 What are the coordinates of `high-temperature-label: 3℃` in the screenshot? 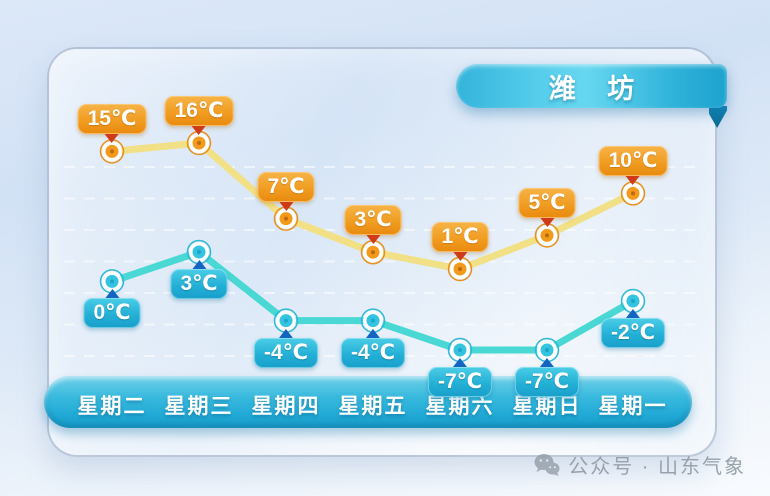 It's located at (373, 220).